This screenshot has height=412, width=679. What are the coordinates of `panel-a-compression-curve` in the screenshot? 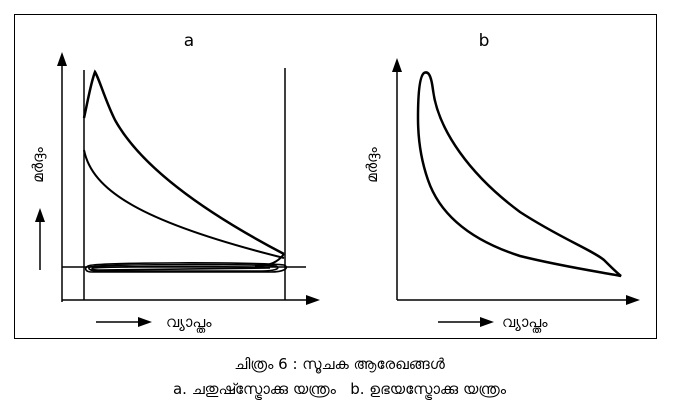 It's located at (184, 204).